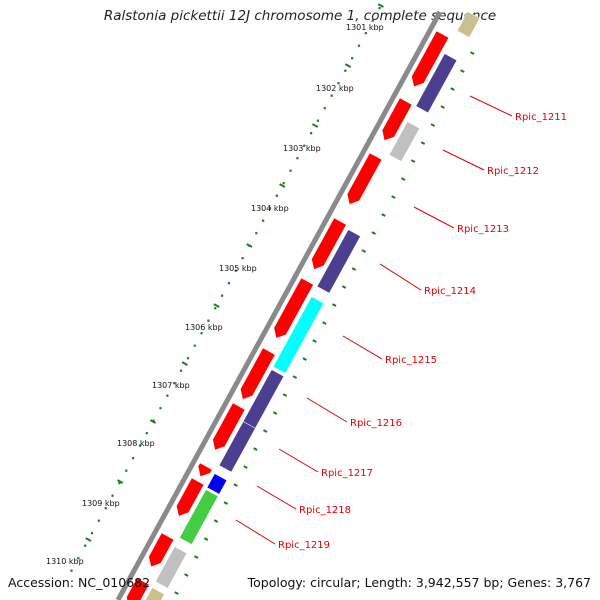 The width and height of the screenshot is (600, 600). Describe the element at coordinates (151, 593) in the screenshot. I see `gene-block-khaki` at that location.